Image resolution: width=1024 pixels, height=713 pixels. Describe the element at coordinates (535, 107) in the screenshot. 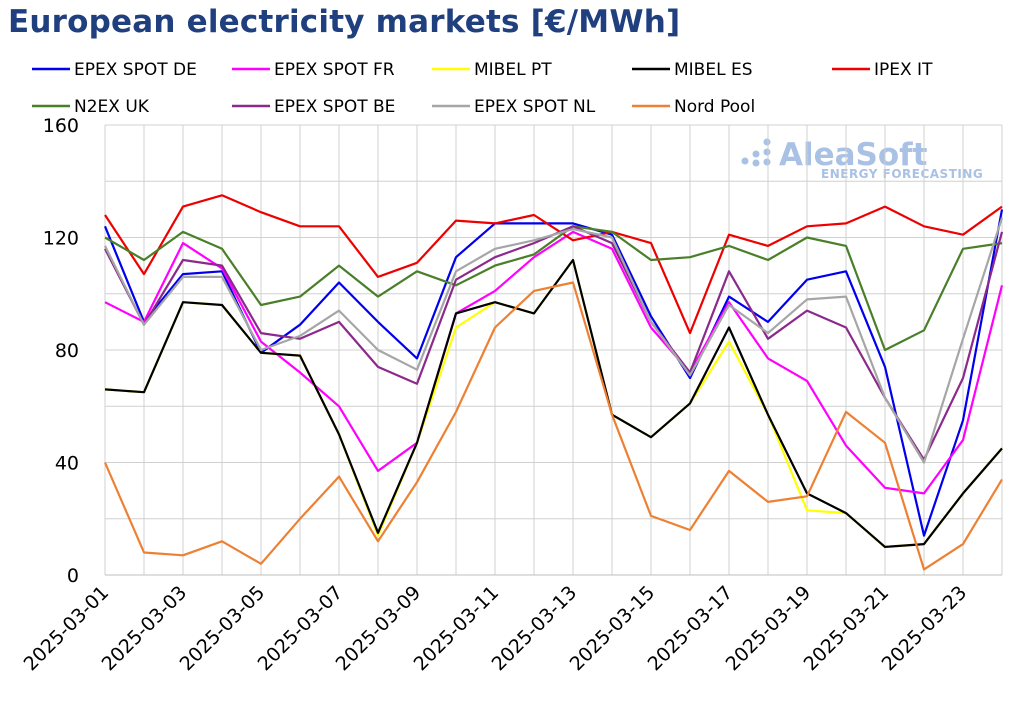

I see `legend-label-epex-spot-nl: EPEX SPOT NL` at that location.